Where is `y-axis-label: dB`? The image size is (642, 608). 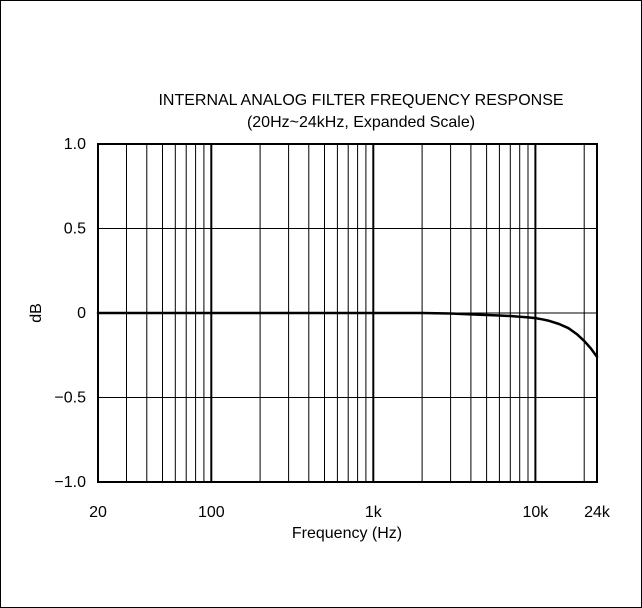 y-axis-label: dB is located at coordinates (36, 313).